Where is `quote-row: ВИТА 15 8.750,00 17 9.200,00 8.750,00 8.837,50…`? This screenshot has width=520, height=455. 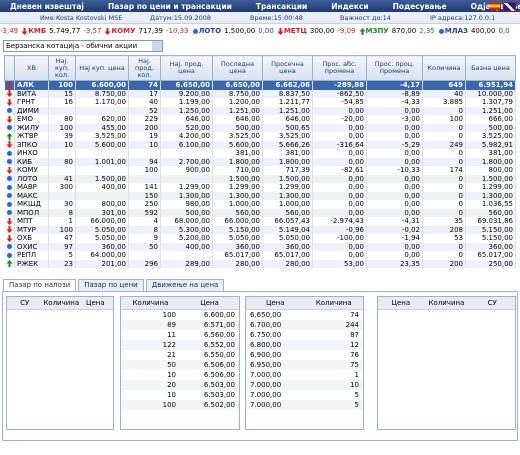
quote-row: ВИТА 15 8.750,00 17 9.200,00 8.750,00 8.837,50… is located at coordinates (260, 93).